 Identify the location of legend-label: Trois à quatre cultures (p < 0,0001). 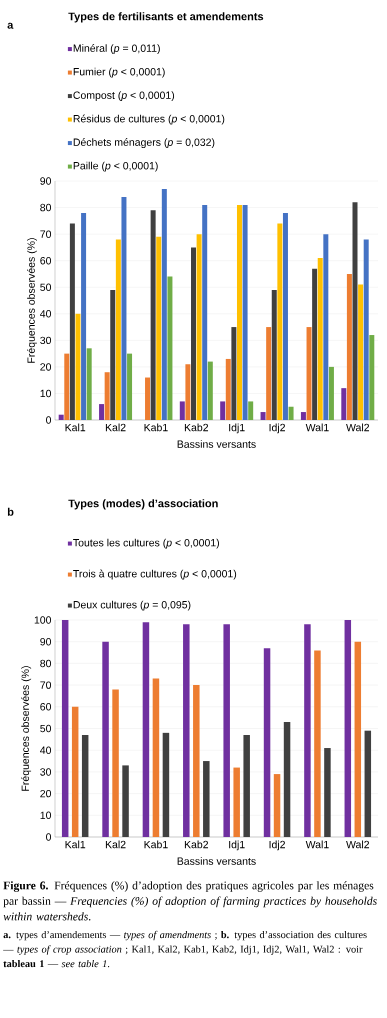
(155, 574).